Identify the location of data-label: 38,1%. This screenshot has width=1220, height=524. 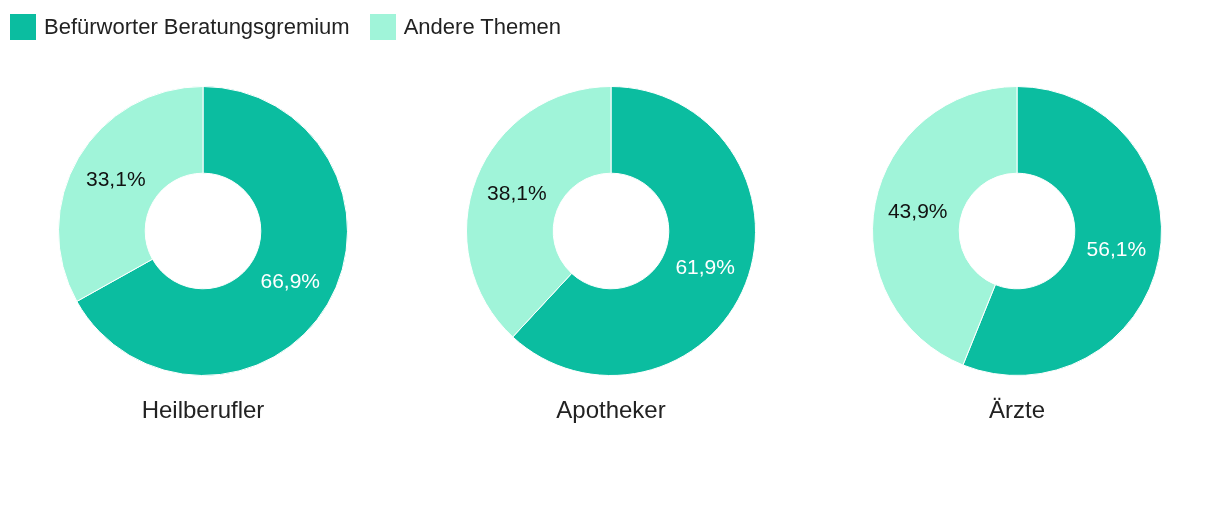
(517, 192).